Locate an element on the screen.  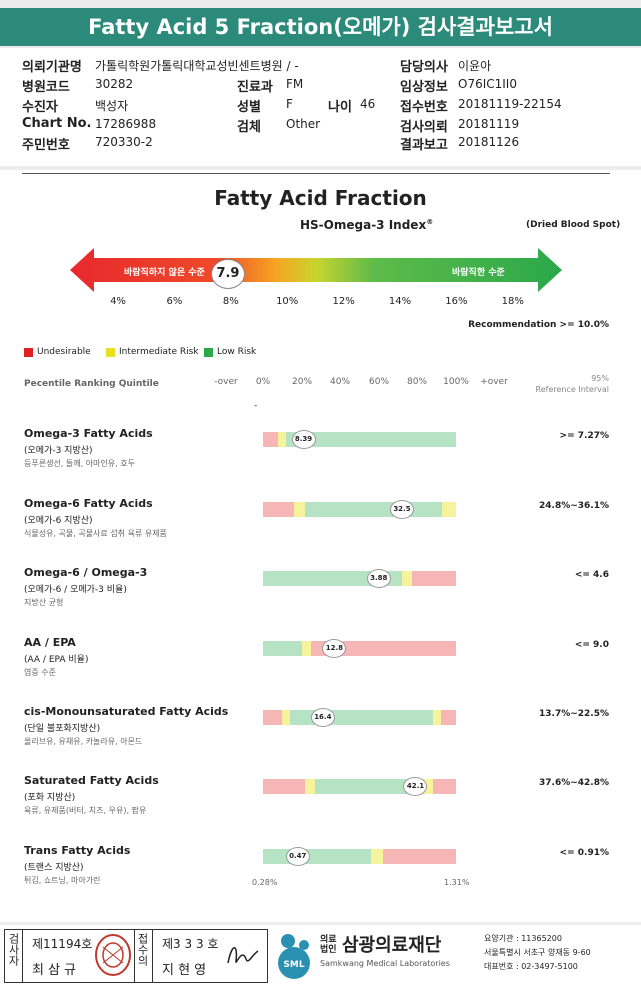
quintile-head: -over is located at coordinates (226, 382).